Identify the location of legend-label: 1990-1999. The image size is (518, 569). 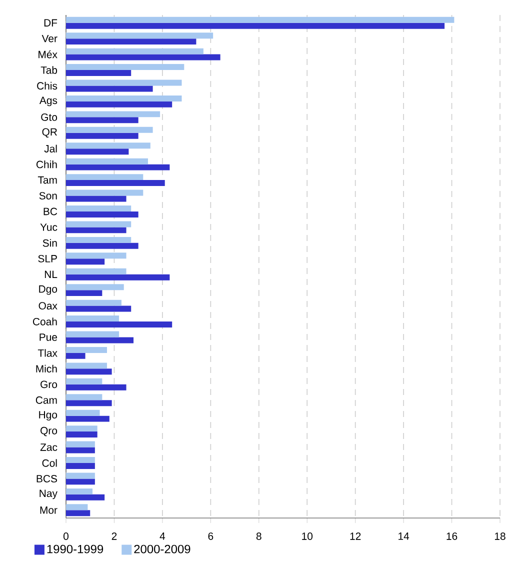
(75, 549).